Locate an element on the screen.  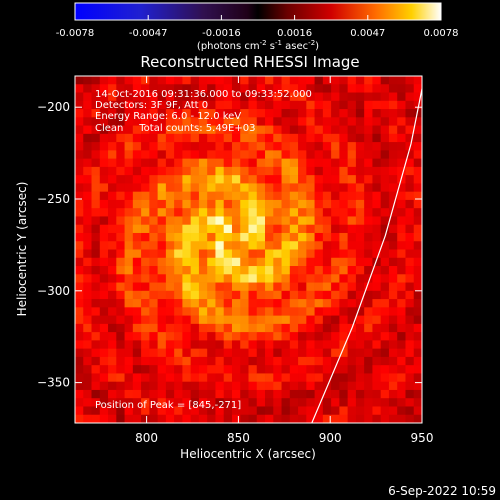
x-tick-label: 950 is located at coordinates (422, 438).